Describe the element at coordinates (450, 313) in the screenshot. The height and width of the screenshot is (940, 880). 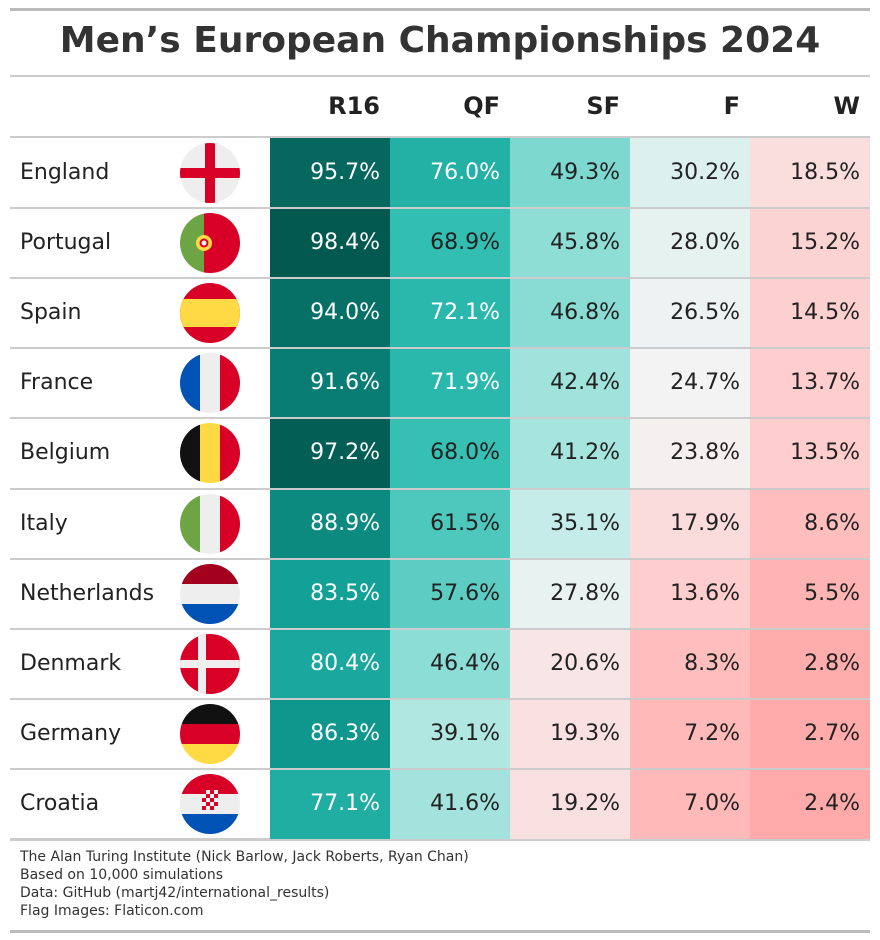
I see `probability-cell: 72.1%` at that location.